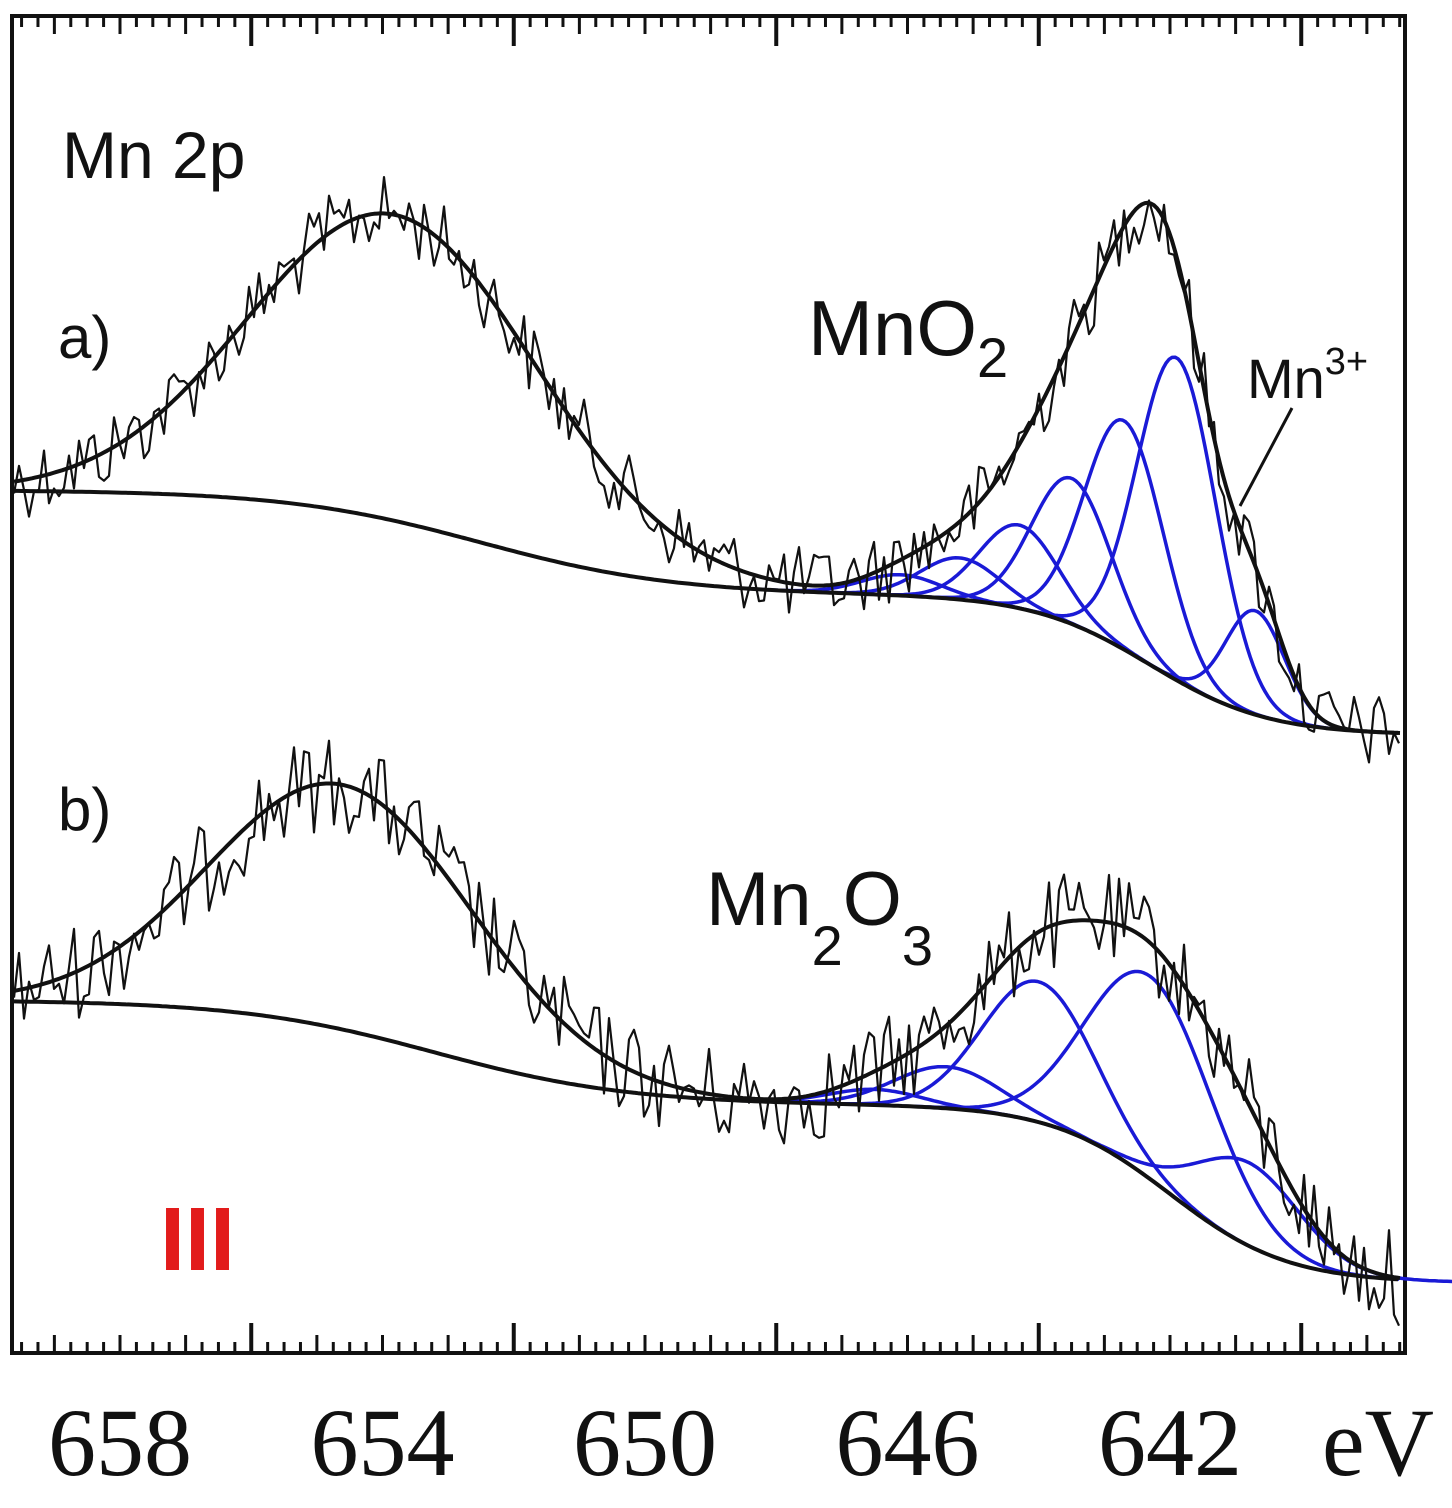  What do you see at coordinates (759, 899) in the screenshot?
I see `mn2o3-label-mn: Mn` at bounding box center [759, 899].